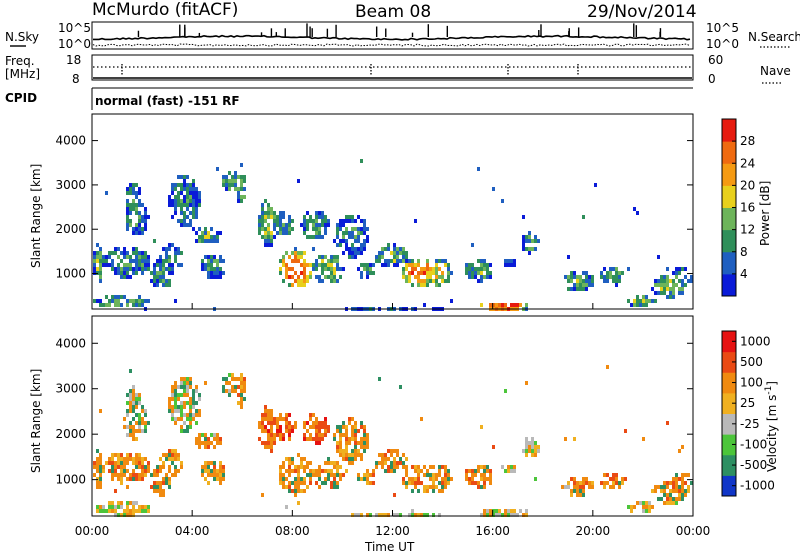 This screenshot has height=554, width=800. What do you see at coordinates (392, 306) in the screenshot?
I see `power-x-tickmarks` at bounding box center [392, 306].